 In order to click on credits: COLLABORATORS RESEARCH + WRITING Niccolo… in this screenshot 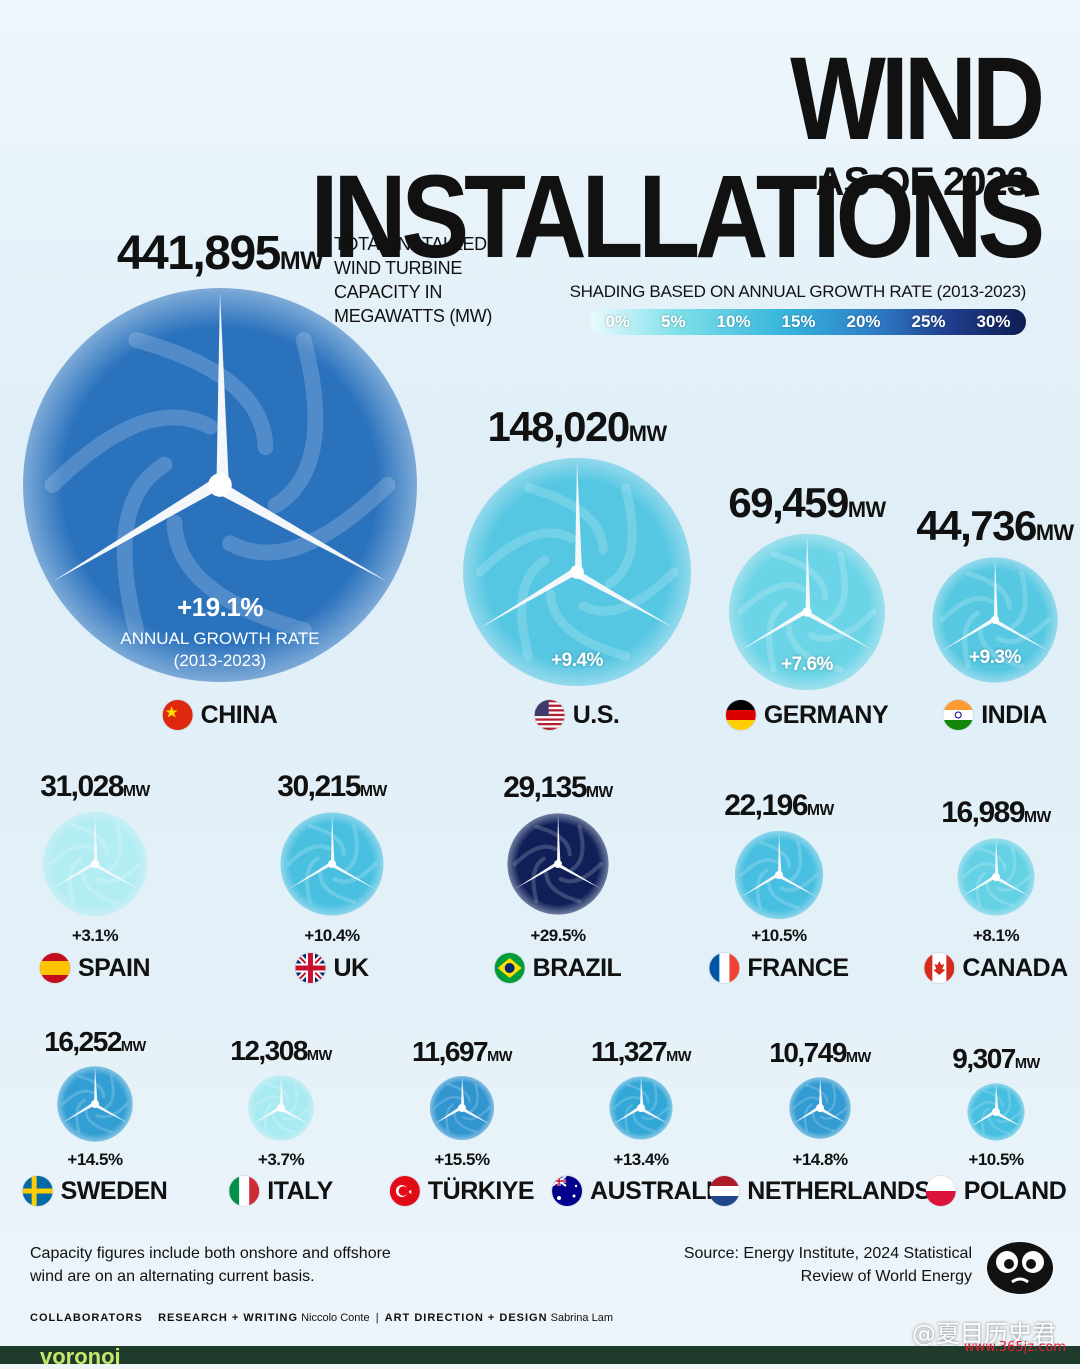, I will do `click(321, 1318)`.